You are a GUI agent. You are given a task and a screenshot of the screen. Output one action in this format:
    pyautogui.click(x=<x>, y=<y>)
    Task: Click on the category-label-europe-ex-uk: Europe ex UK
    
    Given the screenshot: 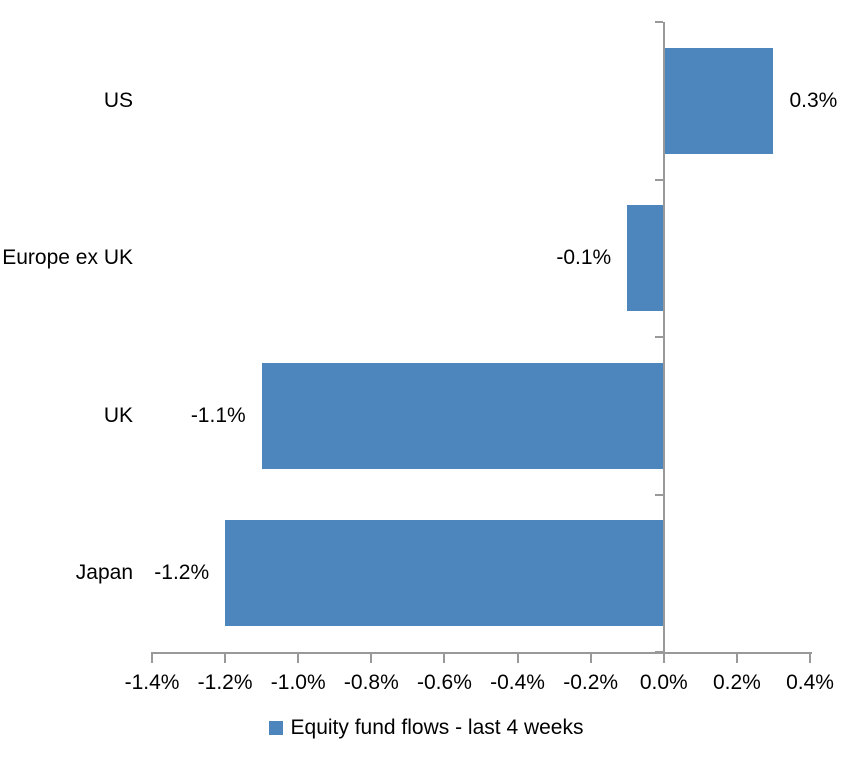 What is the action you would take?
    pyautogui.click(x=67, y=258)
    